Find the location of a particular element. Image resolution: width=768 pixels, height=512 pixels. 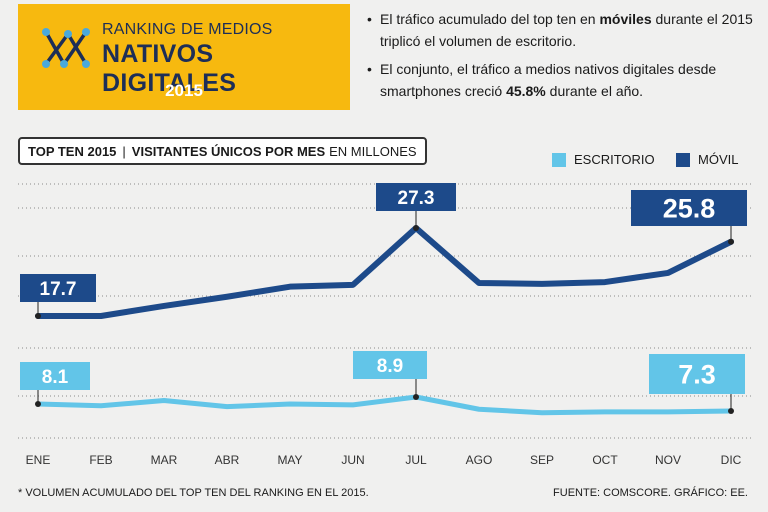

data-label-text: 25.8 is located at coordinates (689, 209).